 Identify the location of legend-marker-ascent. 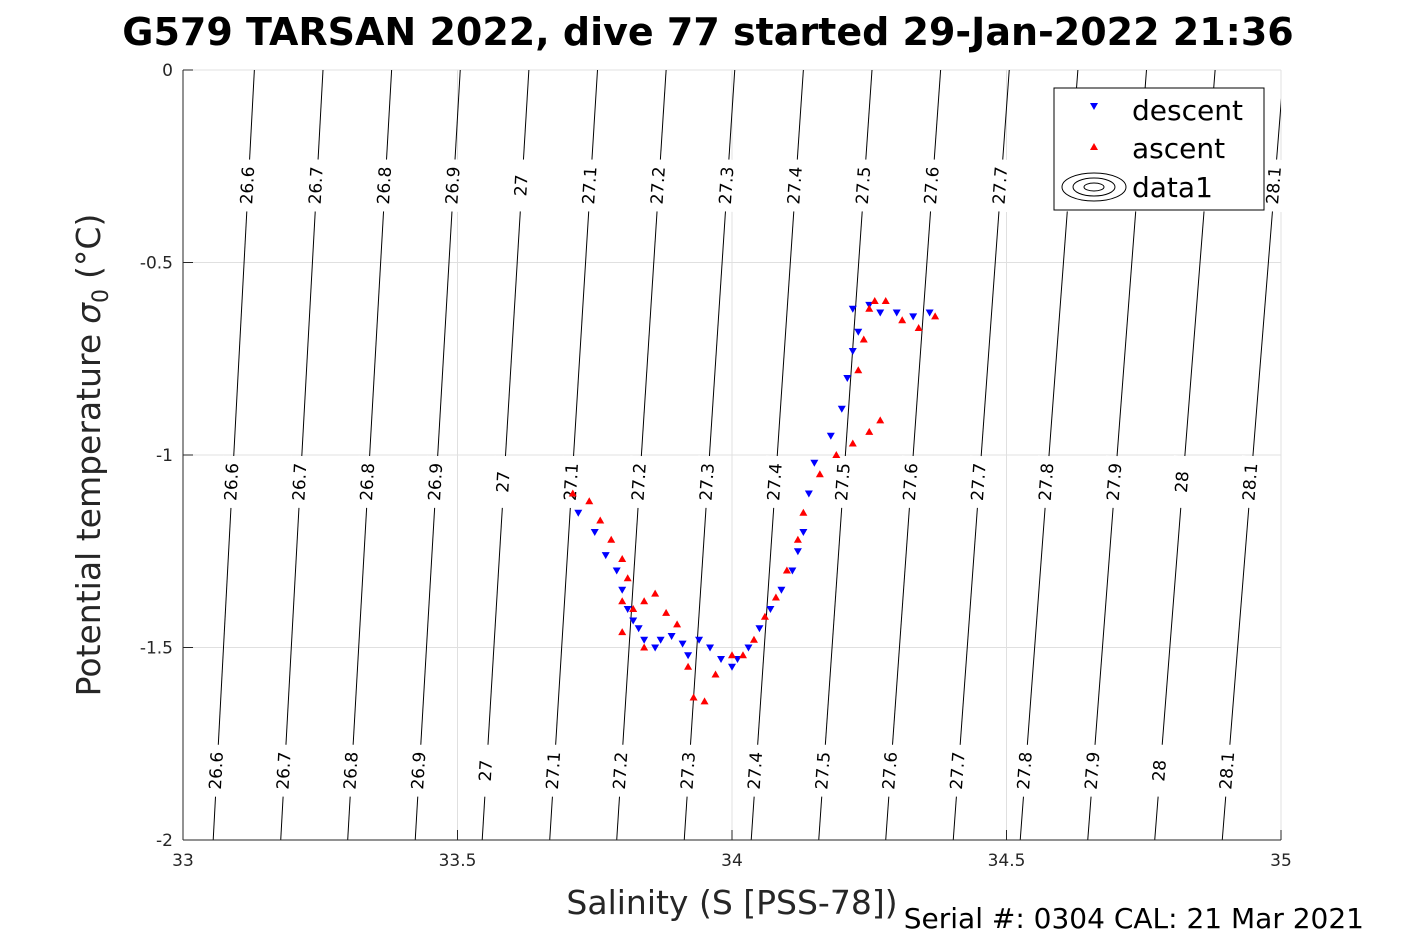
(1094, 146).